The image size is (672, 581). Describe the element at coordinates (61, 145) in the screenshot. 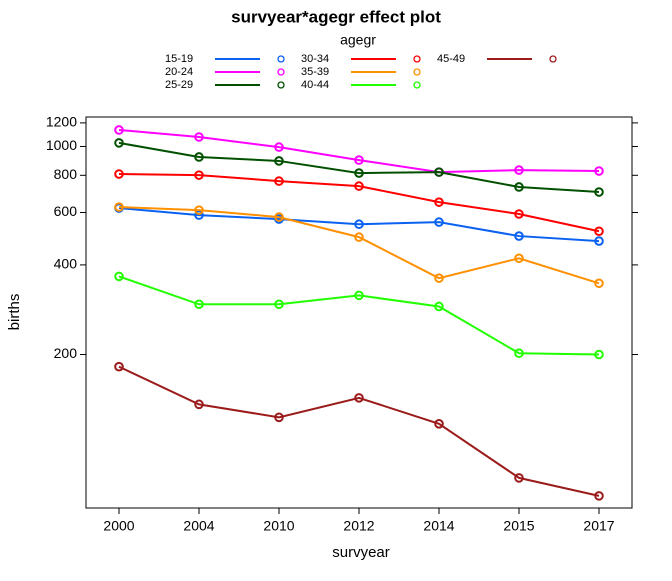

I see `y-tick-label: 1000` at that location.